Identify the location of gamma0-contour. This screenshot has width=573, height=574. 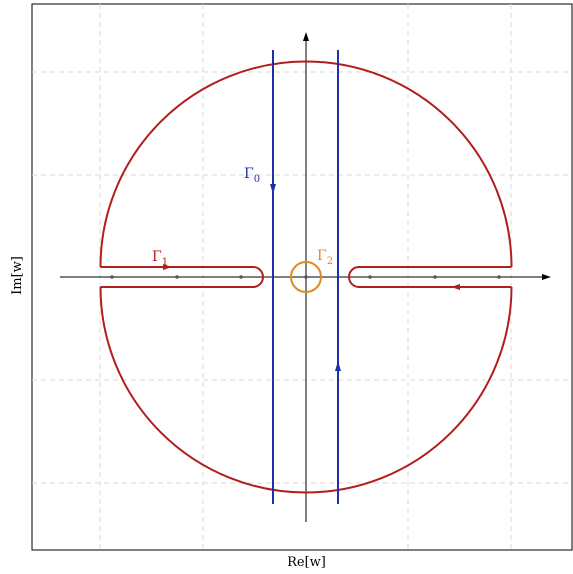
(305, 277).